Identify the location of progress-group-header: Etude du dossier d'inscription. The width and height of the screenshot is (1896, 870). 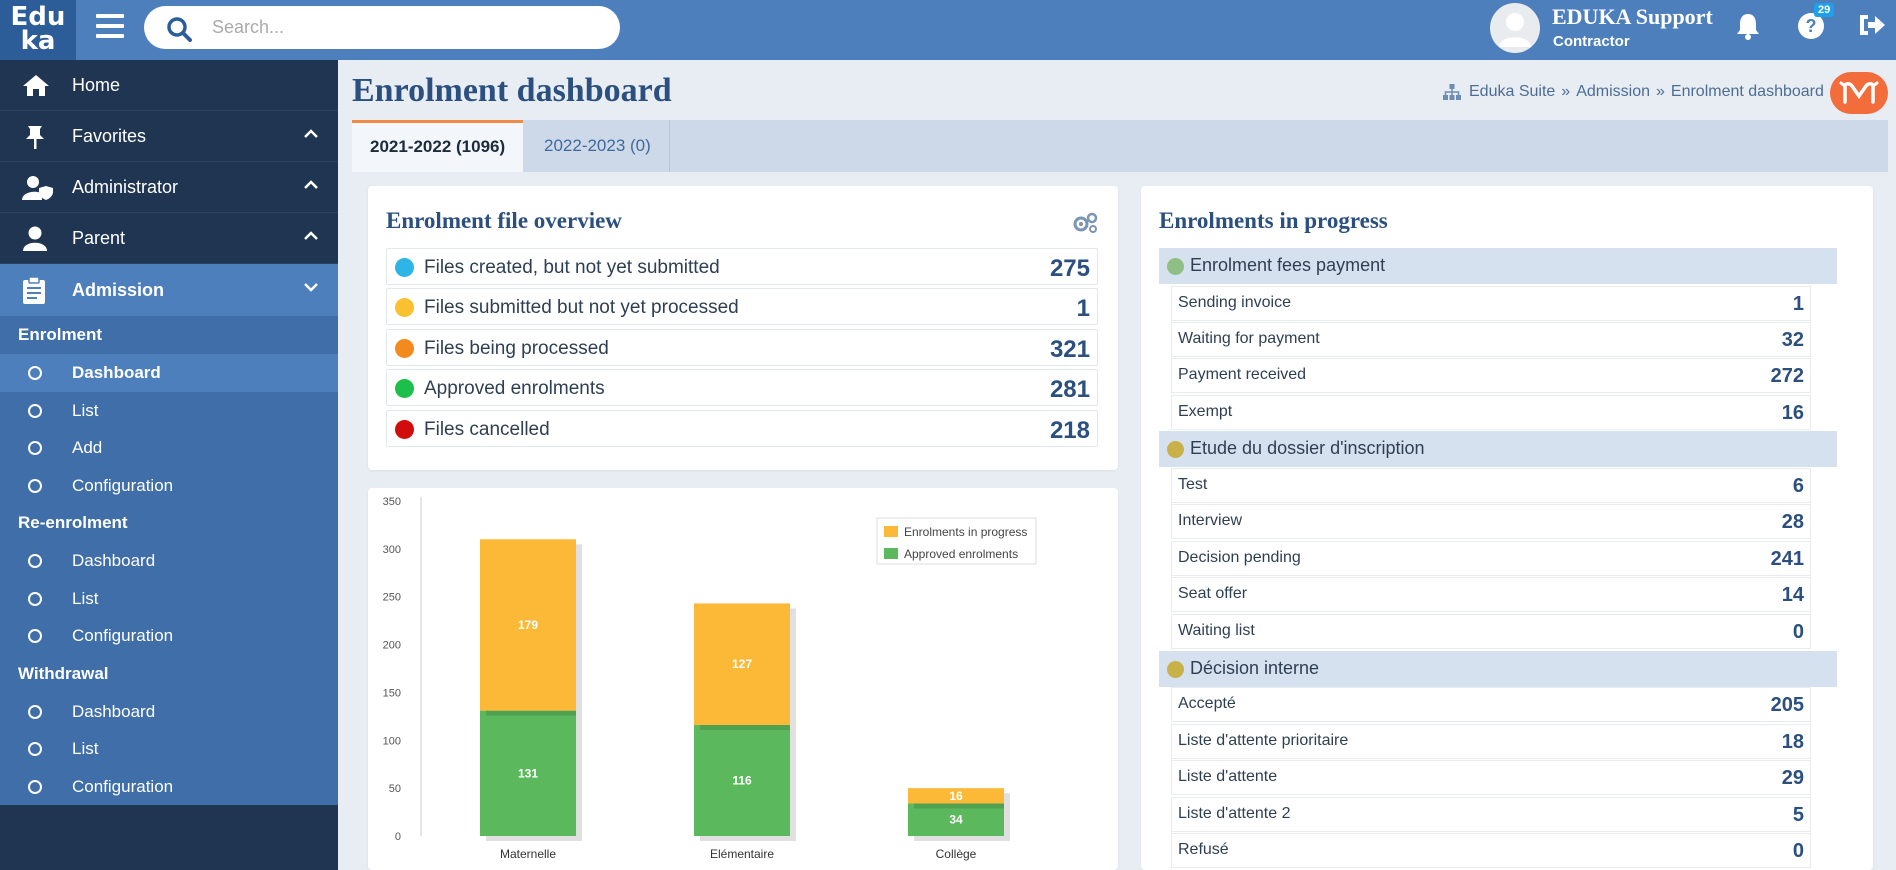
(1498, 449).